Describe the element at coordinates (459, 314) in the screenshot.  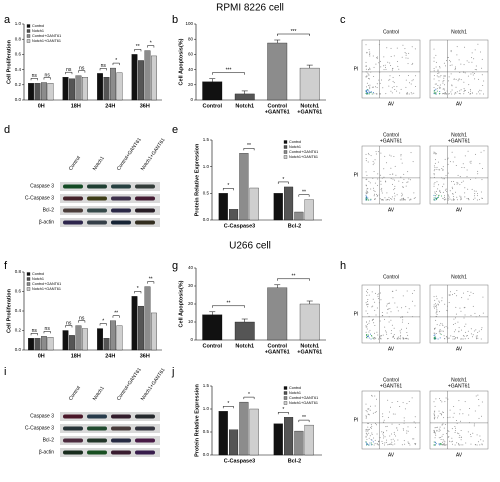
I see `flow-frame` at that location.